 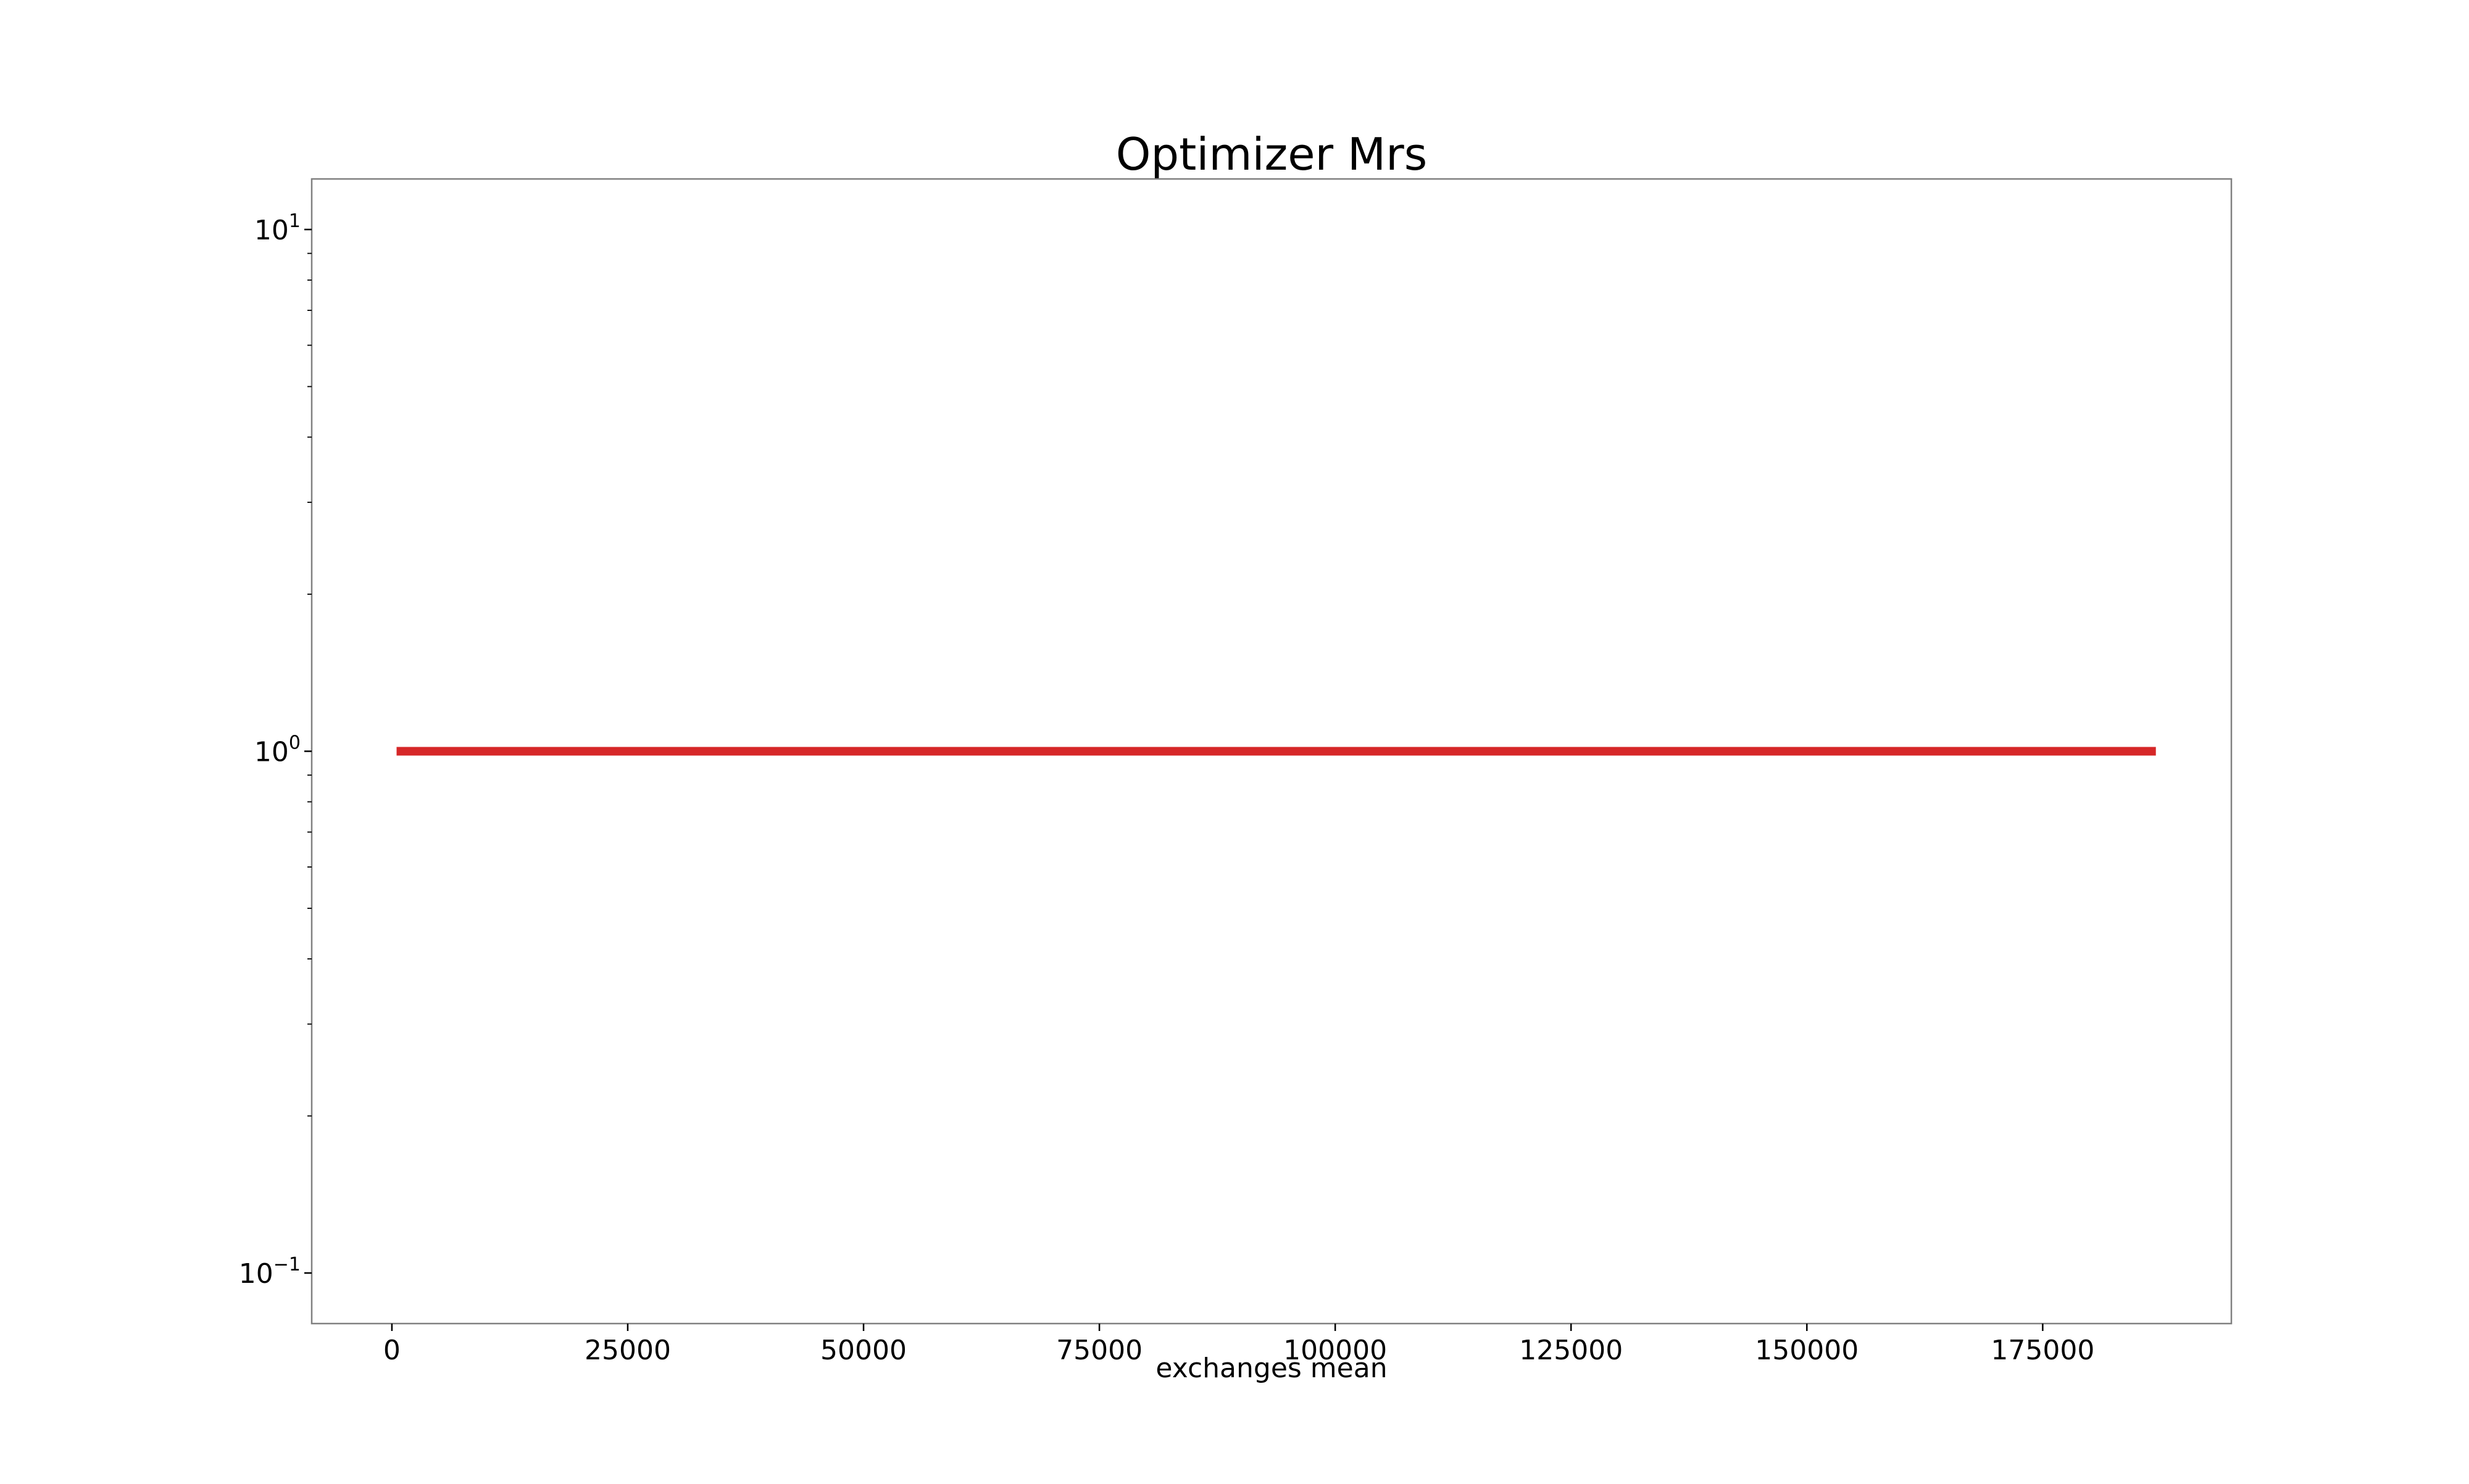 I want to click on chart-title: Optimizer Mrs, so click(x=1272, y=154).